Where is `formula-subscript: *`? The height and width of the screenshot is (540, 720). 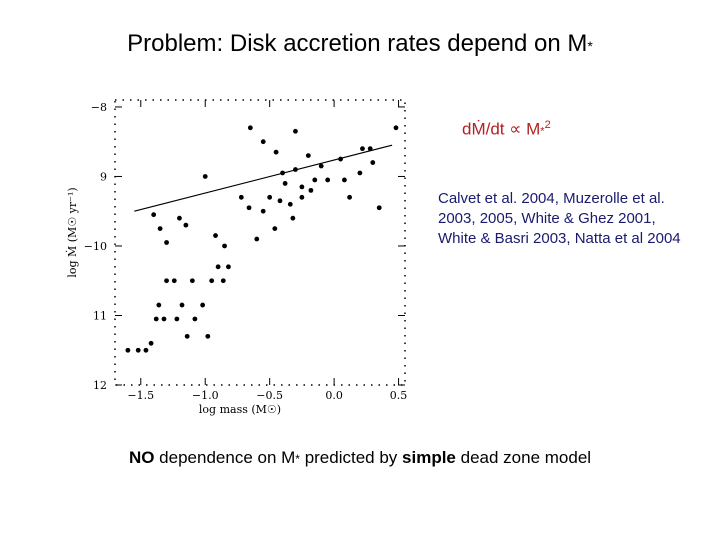 formula-subscript: * is located at coordinates (542, 131).